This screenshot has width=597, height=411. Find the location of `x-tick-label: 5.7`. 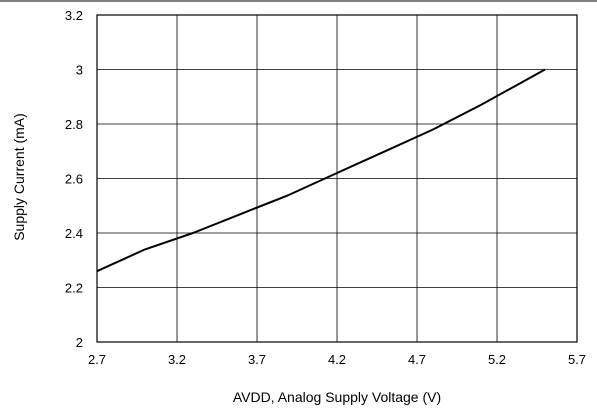

x-tick-label: 5.7 is located at coordinates (577, 359).